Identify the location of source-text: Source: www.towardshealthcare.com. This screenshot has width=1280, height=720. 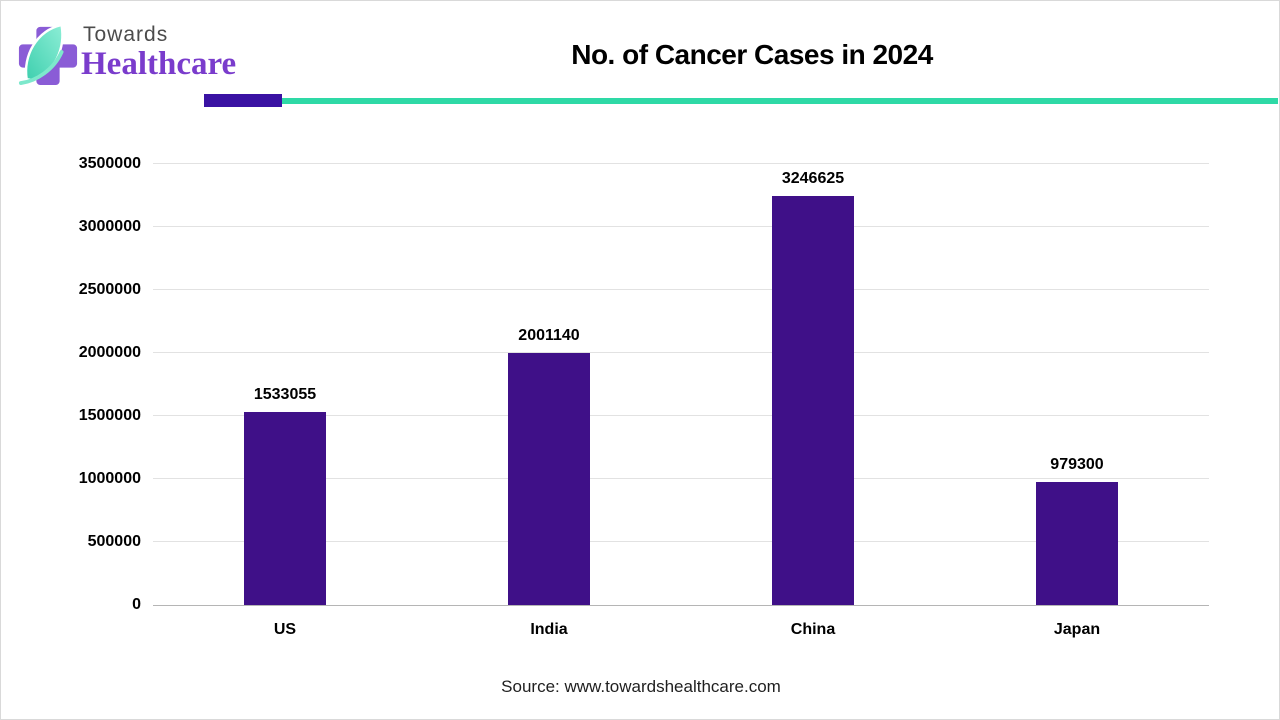
(641, 686).